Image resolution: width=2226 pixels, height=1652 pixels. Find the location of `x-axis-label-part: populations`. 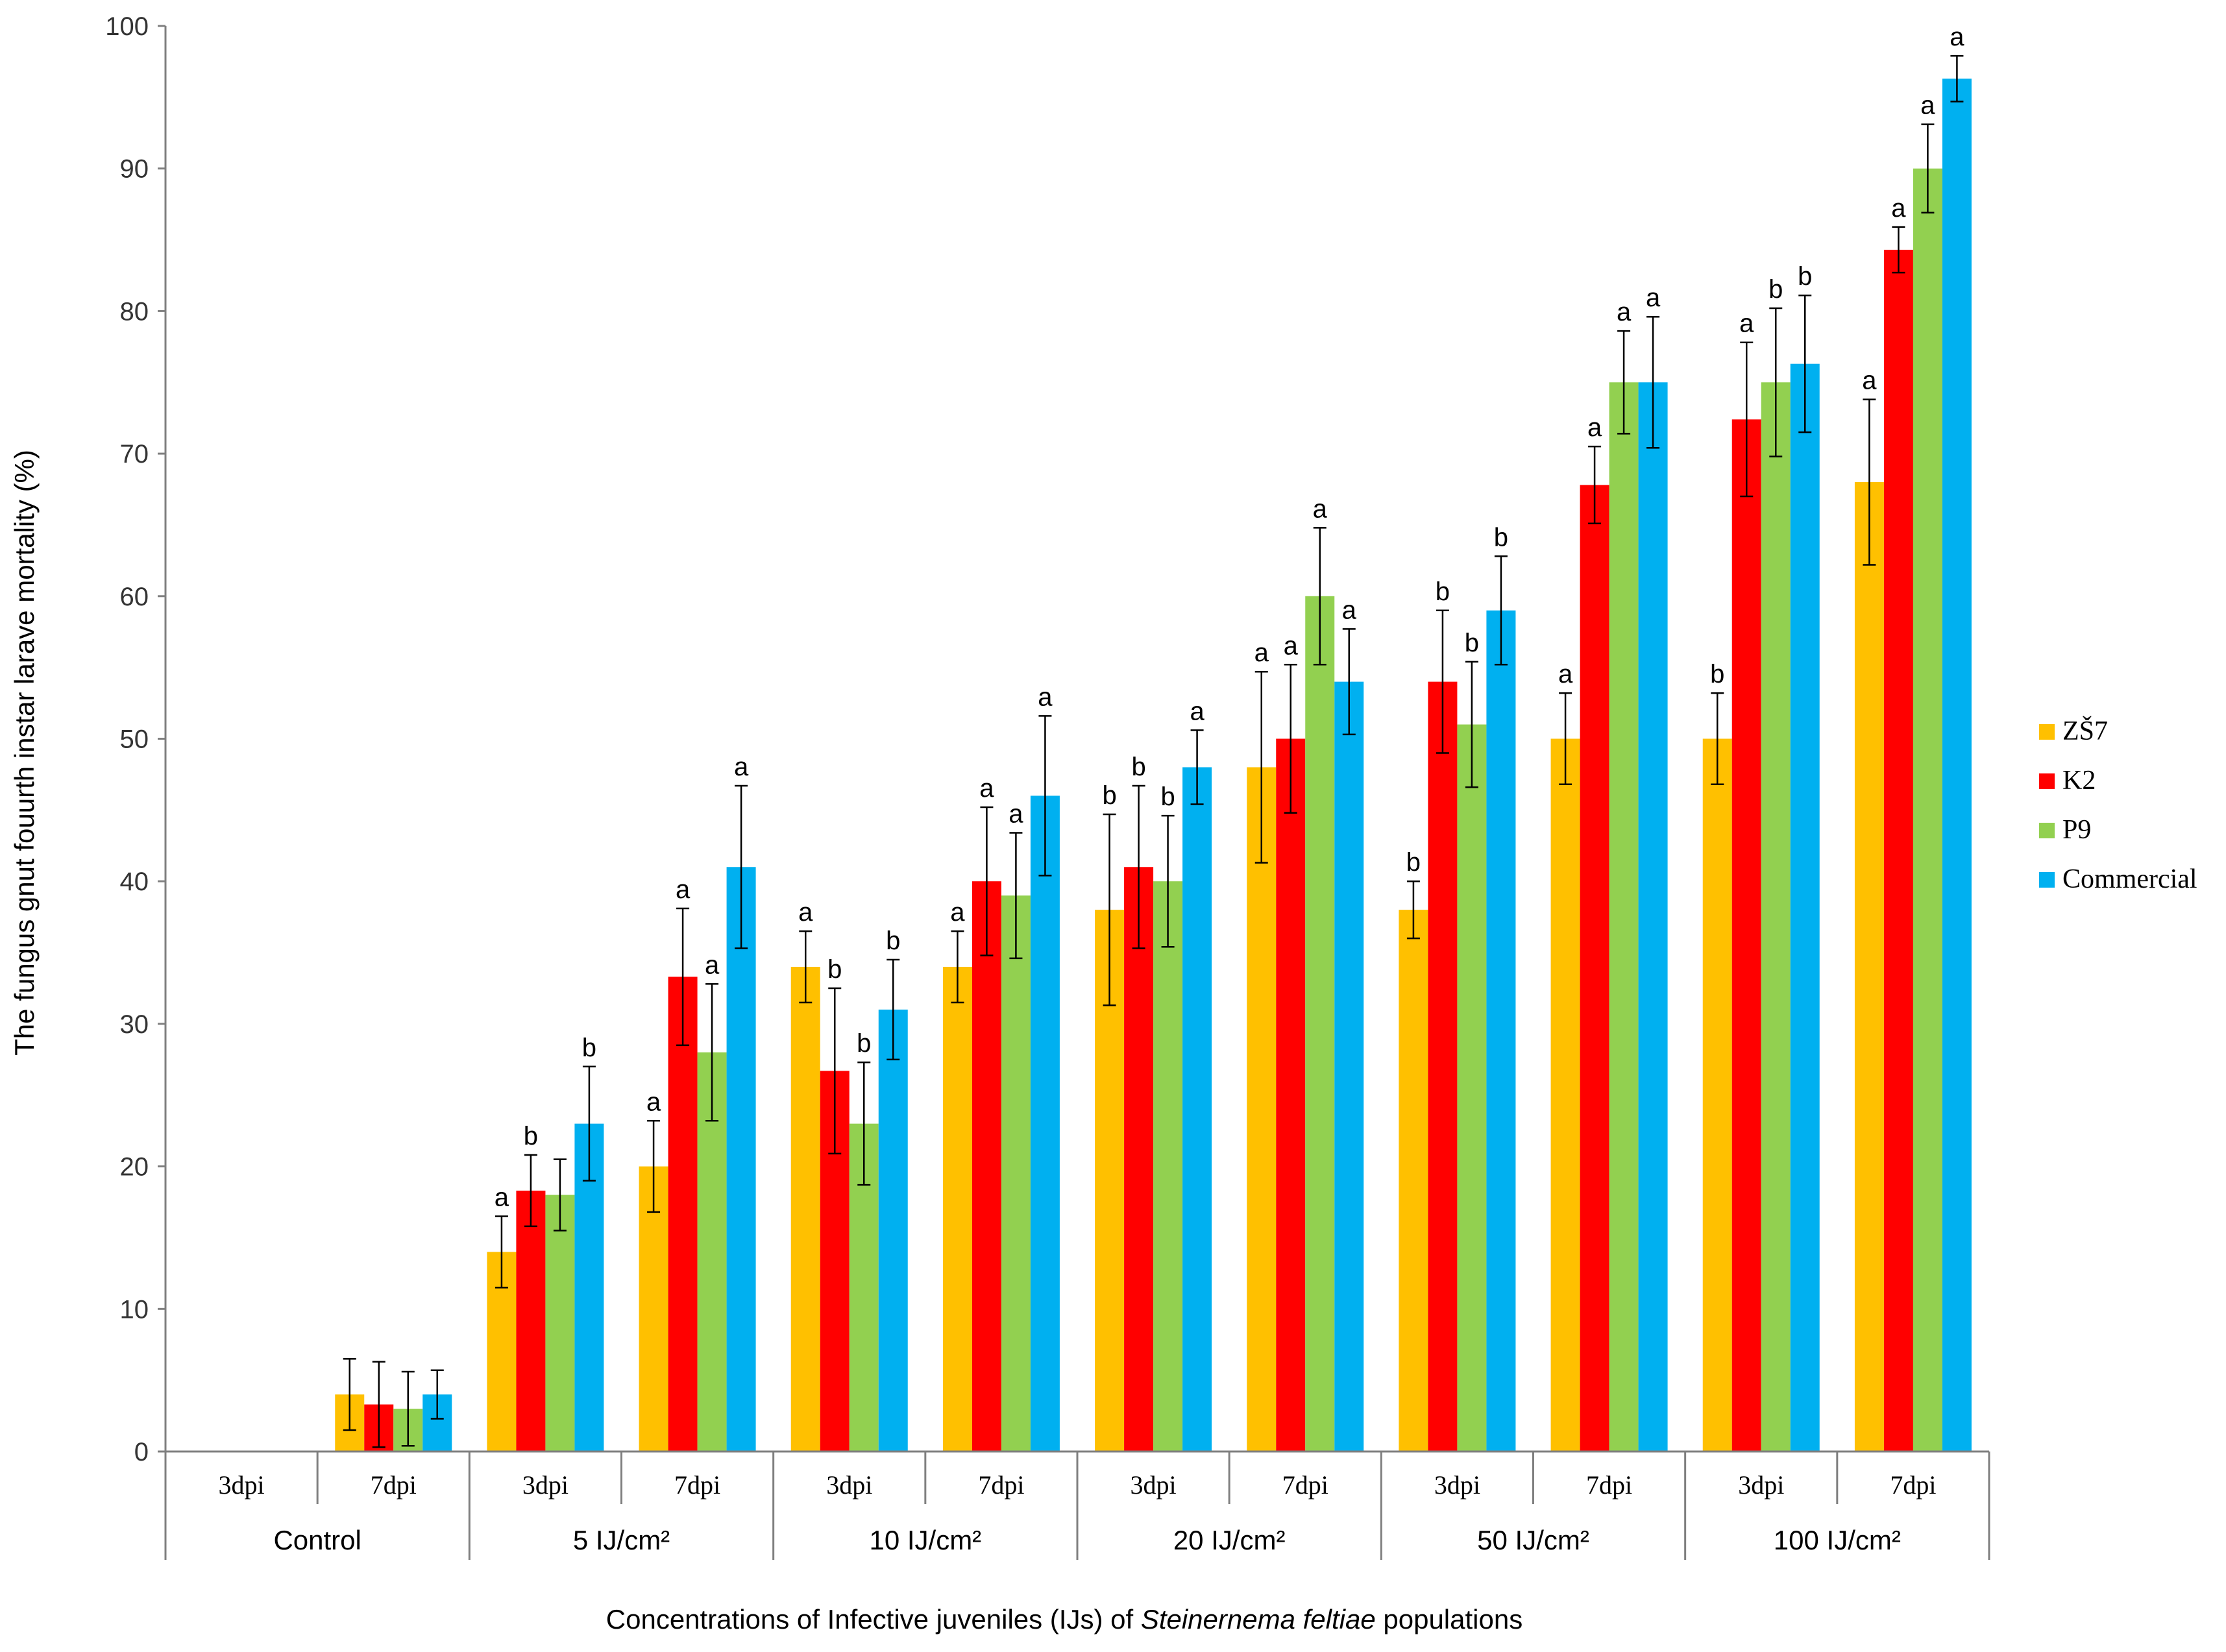

x-axis-label-part: populations is located at coordinates (1450, 1619).